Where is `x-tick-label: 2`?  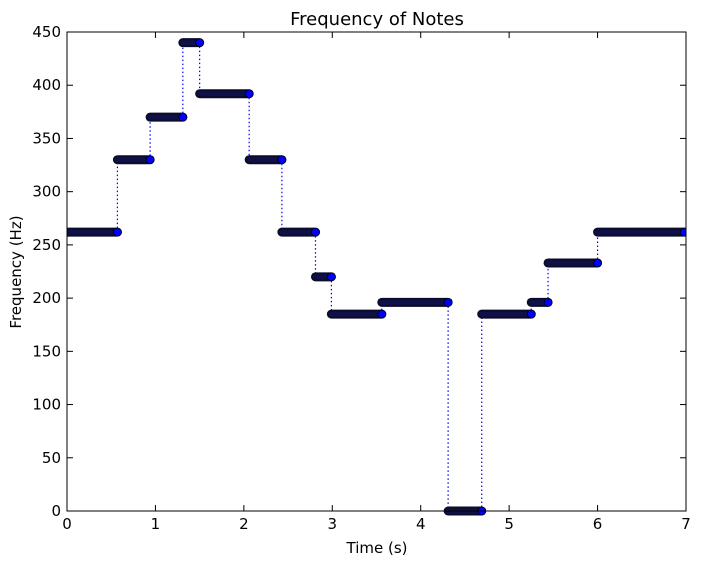
x-tick-label: 2 is located at coordinates (244, 524).